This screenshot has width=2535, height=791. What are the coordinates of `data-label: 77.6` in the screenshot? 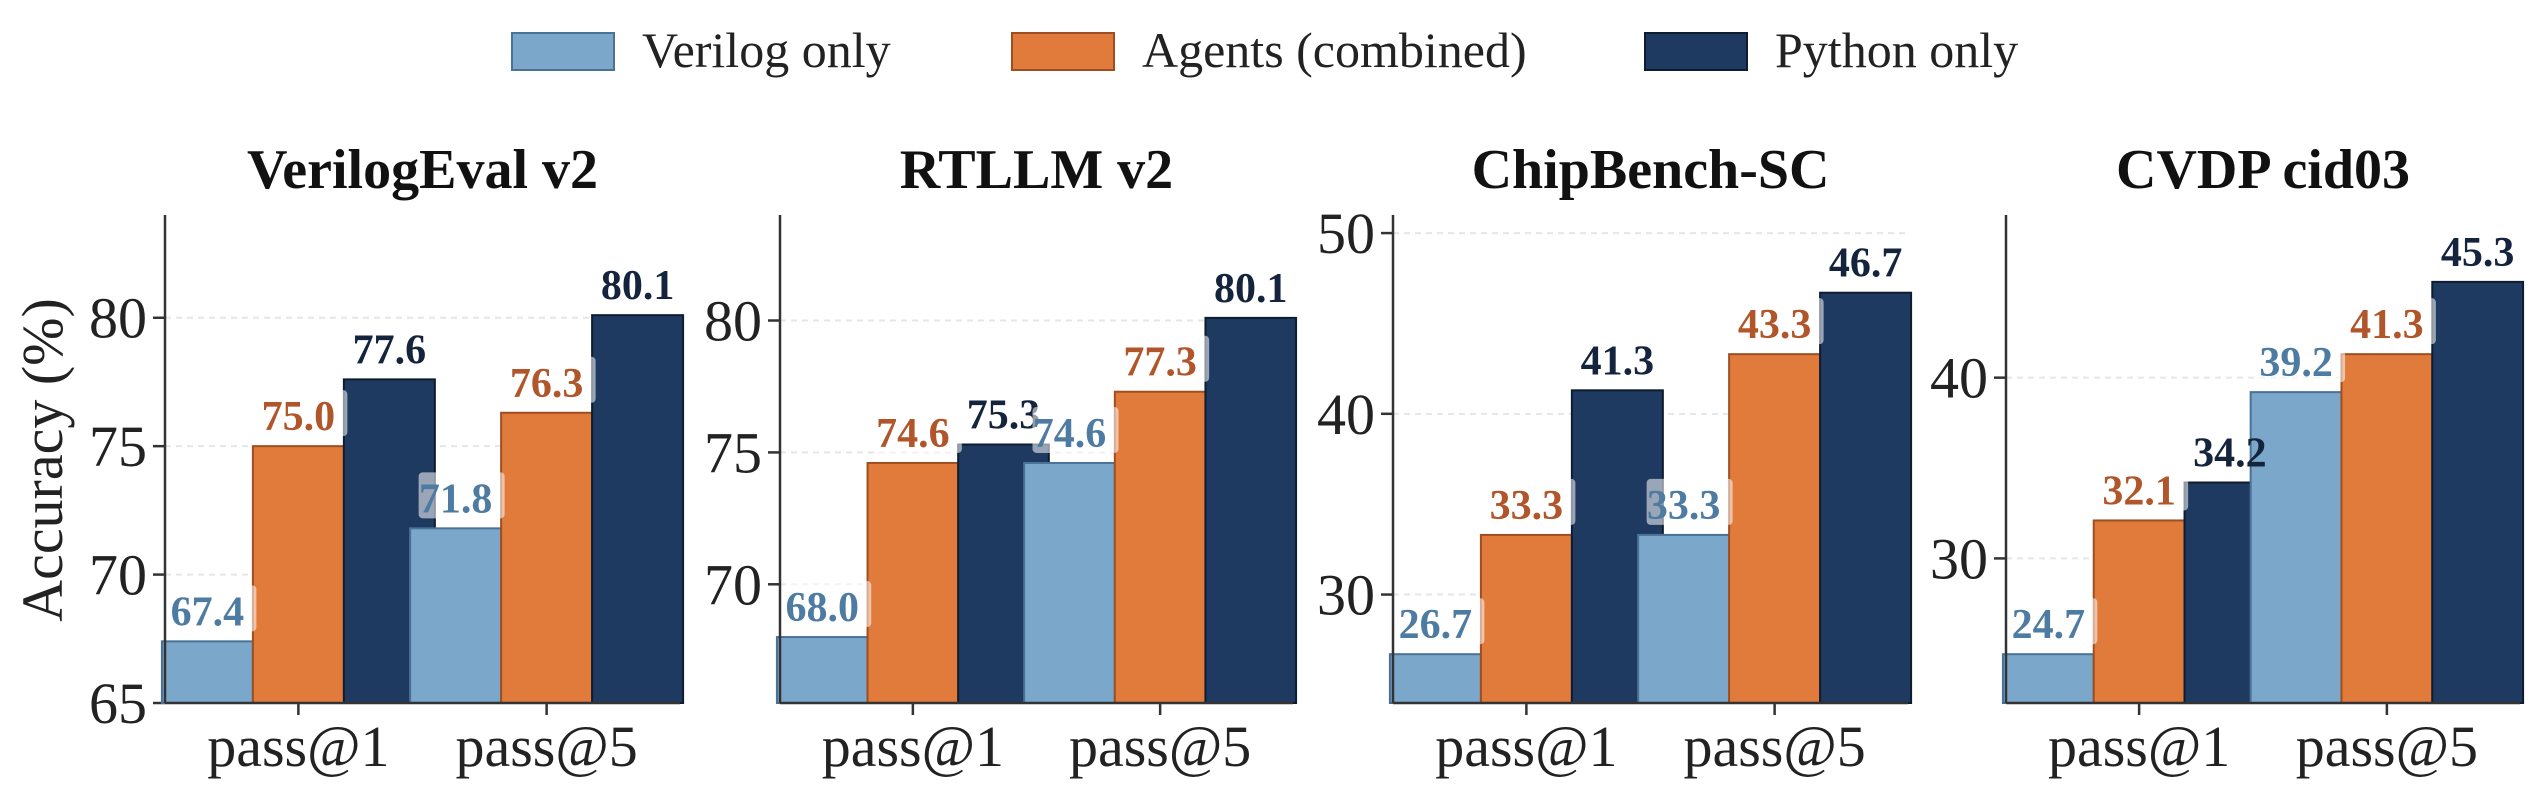 It's located at (390, 350).